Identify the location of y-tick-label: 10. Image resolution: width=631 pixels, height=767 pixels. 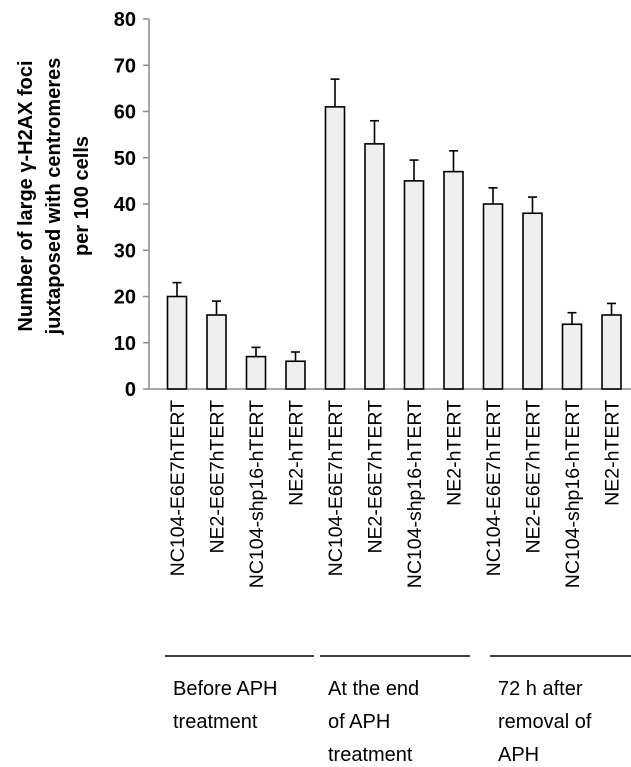
(125, 344).